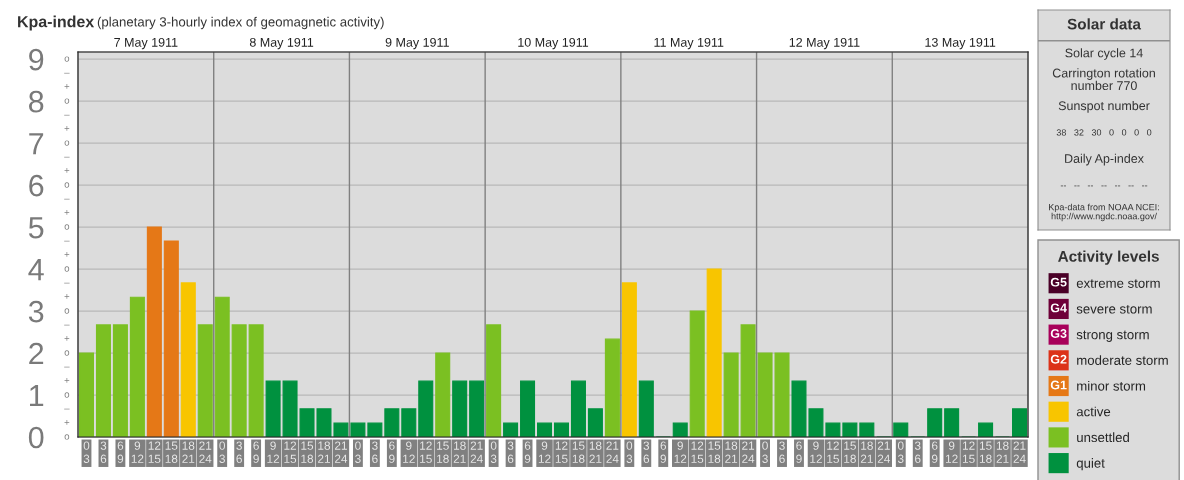 This screenshot has width=1184, height=480. Describe the element at coordinates (1114, 309) in the screenshot. I see `legend-label: severe storm` at that location.